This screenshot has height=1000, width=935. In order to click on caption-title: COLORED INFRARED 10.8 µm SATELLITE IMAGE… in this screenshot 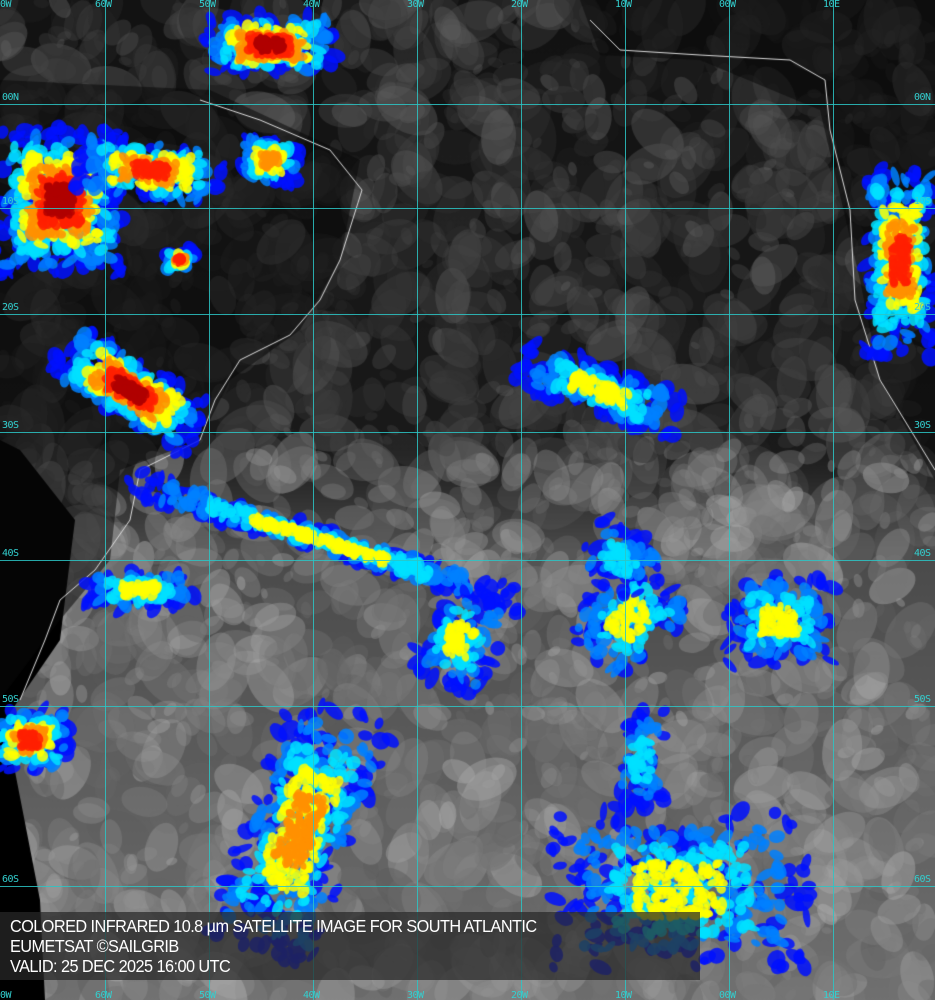, I will do `click(273, 926)`.